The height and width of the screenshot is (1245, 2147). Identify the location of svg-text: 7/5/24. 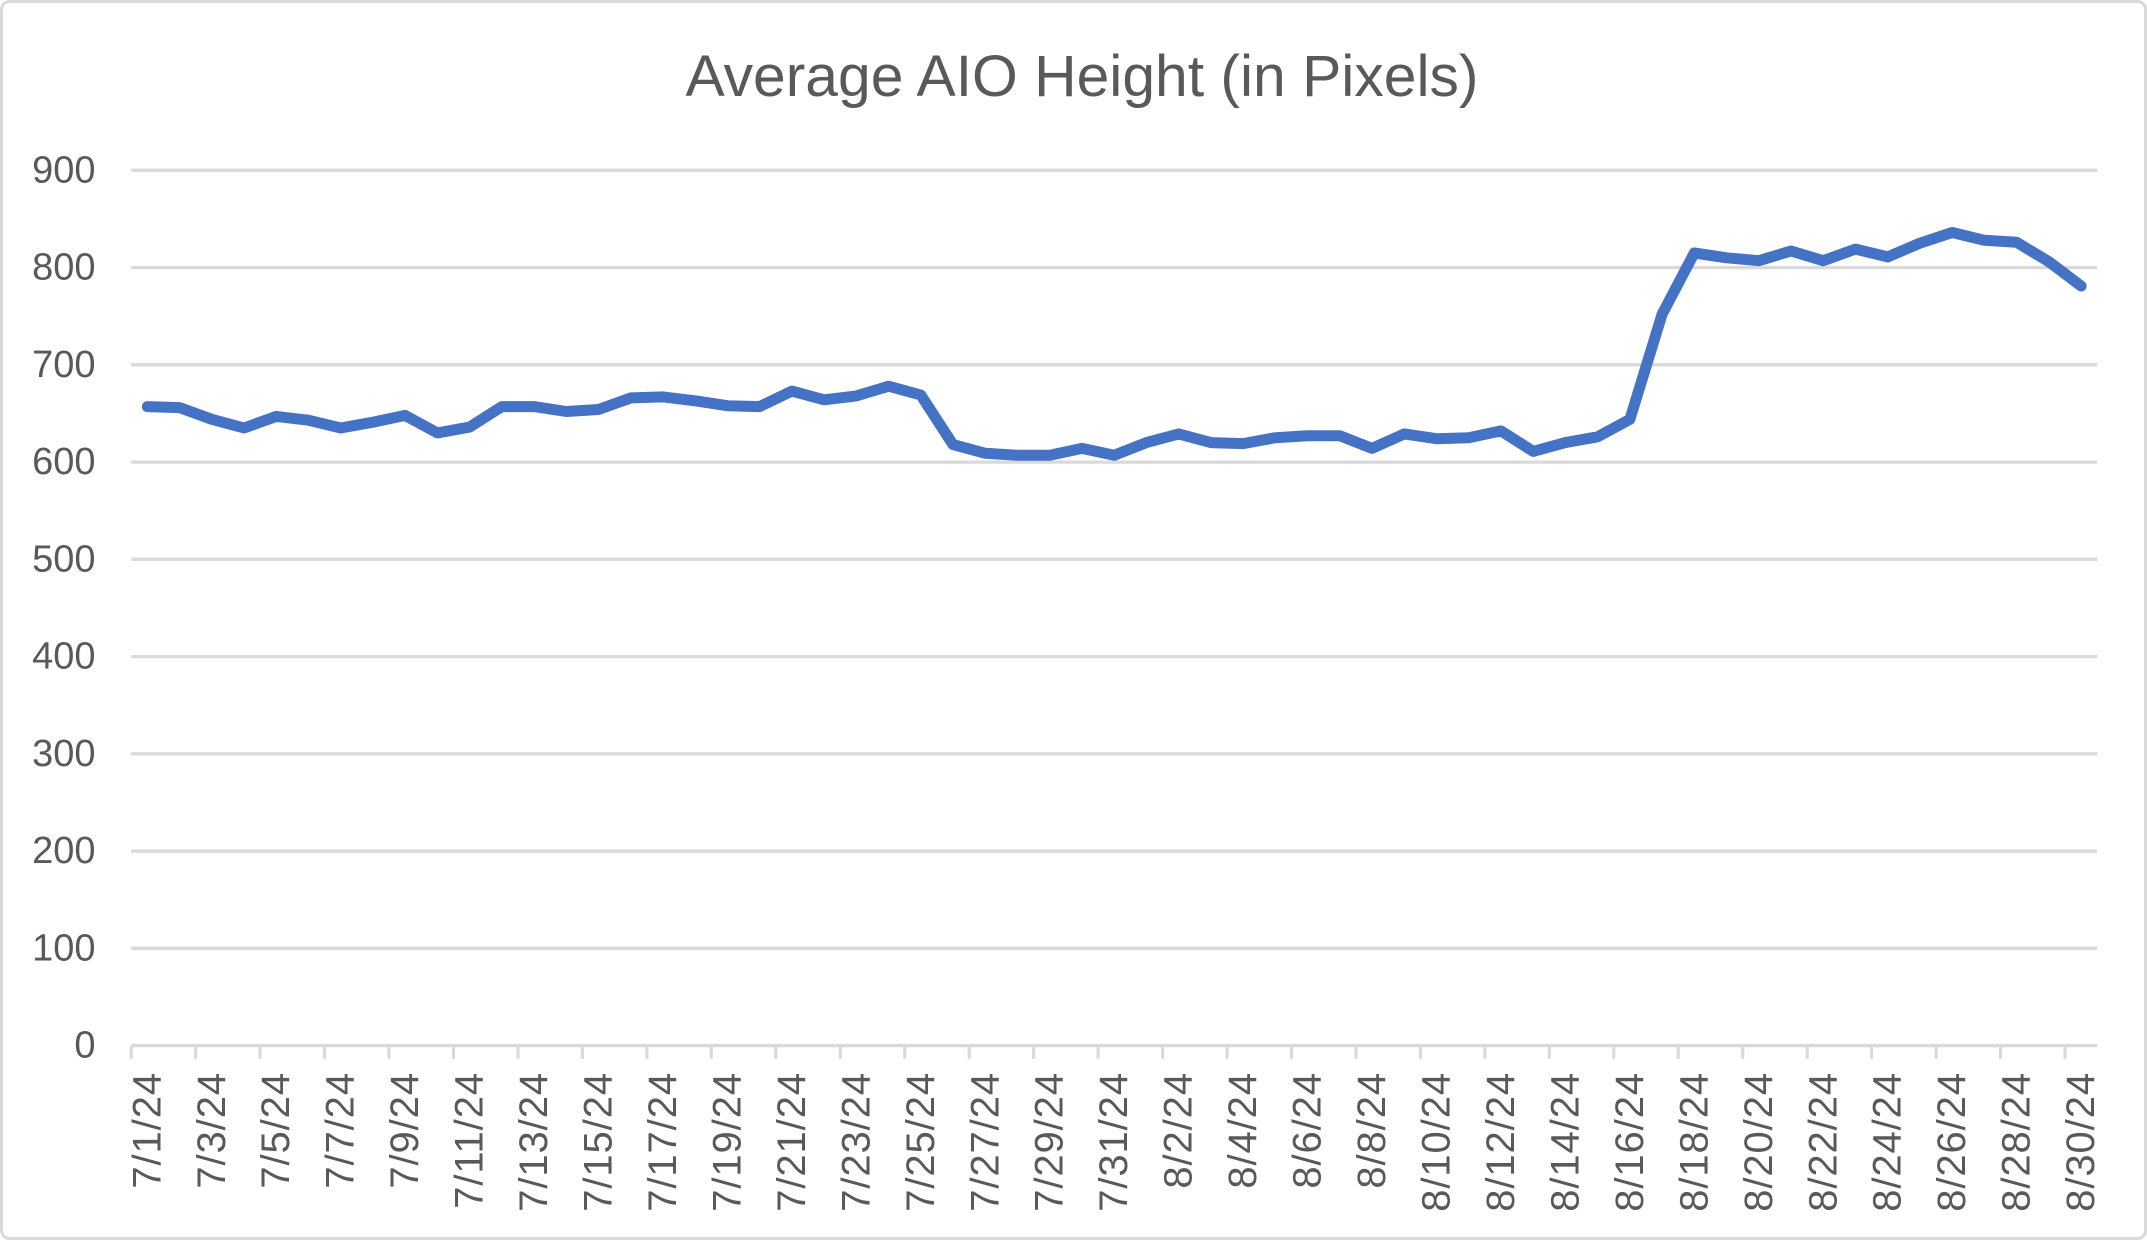
(276, 1130).